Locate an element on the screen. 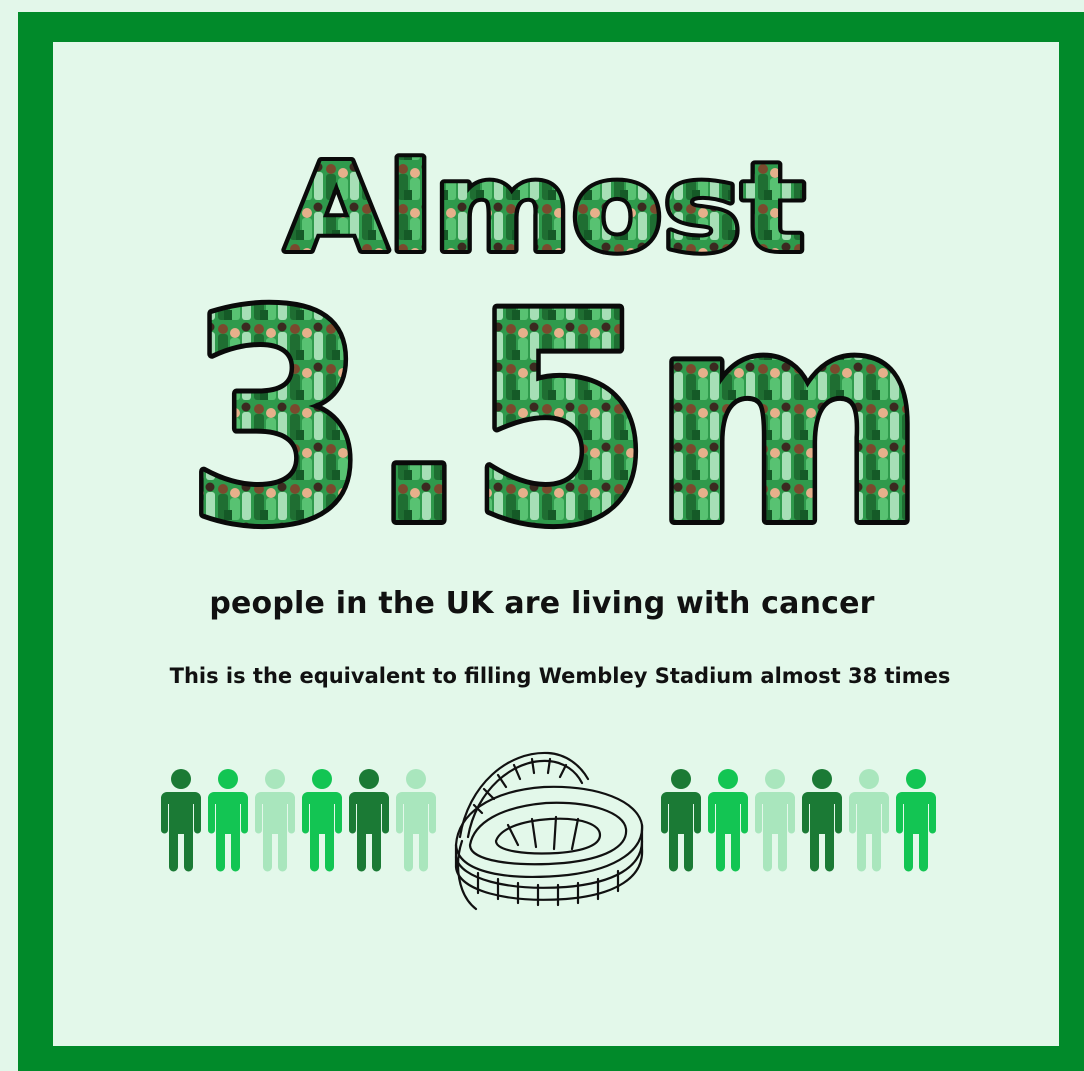 This screenshot has height=1071, width=1084. wembley-stadium-icon is located at coordinates (549, 831).